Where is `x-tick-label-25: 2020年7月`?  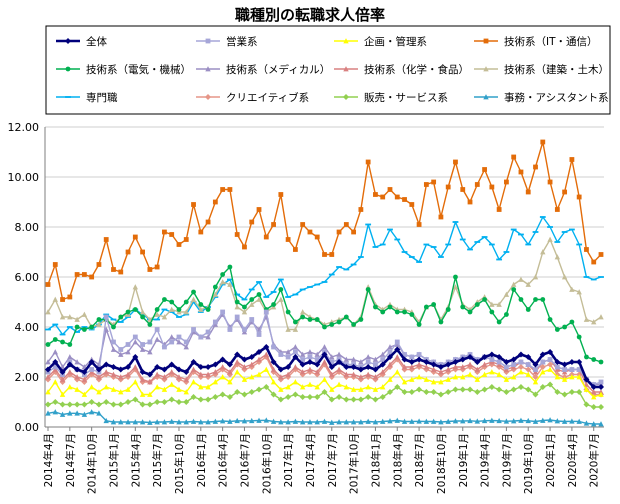
x-tick-label-25: 2020年7月 is located at coordinates (594, 460).